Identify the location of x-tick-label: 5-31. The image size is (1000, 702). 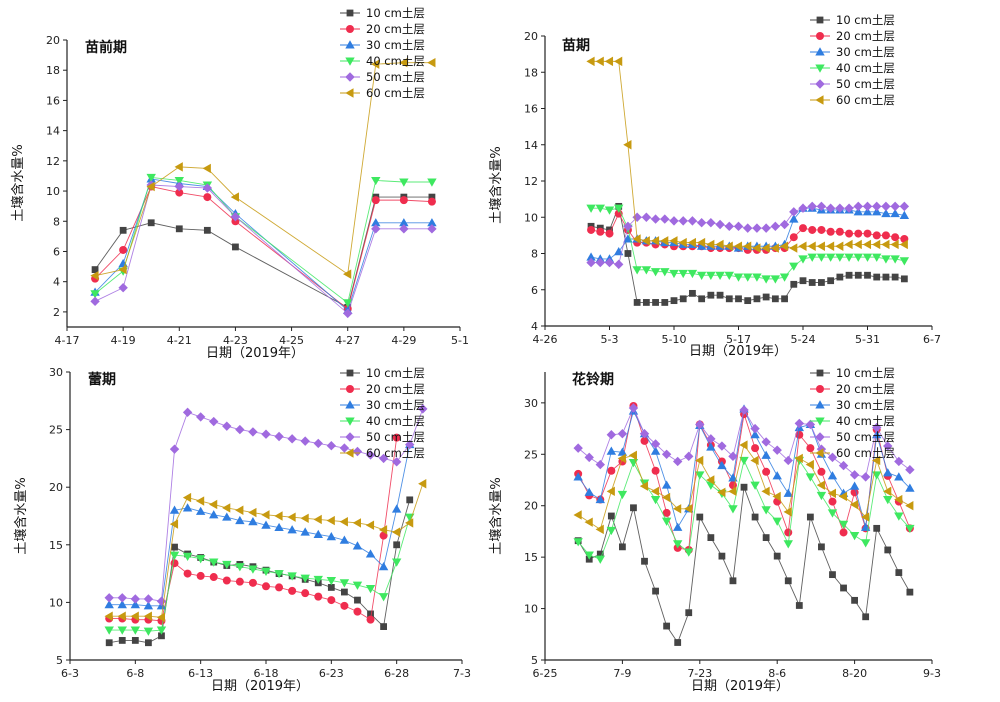
(867, 339).